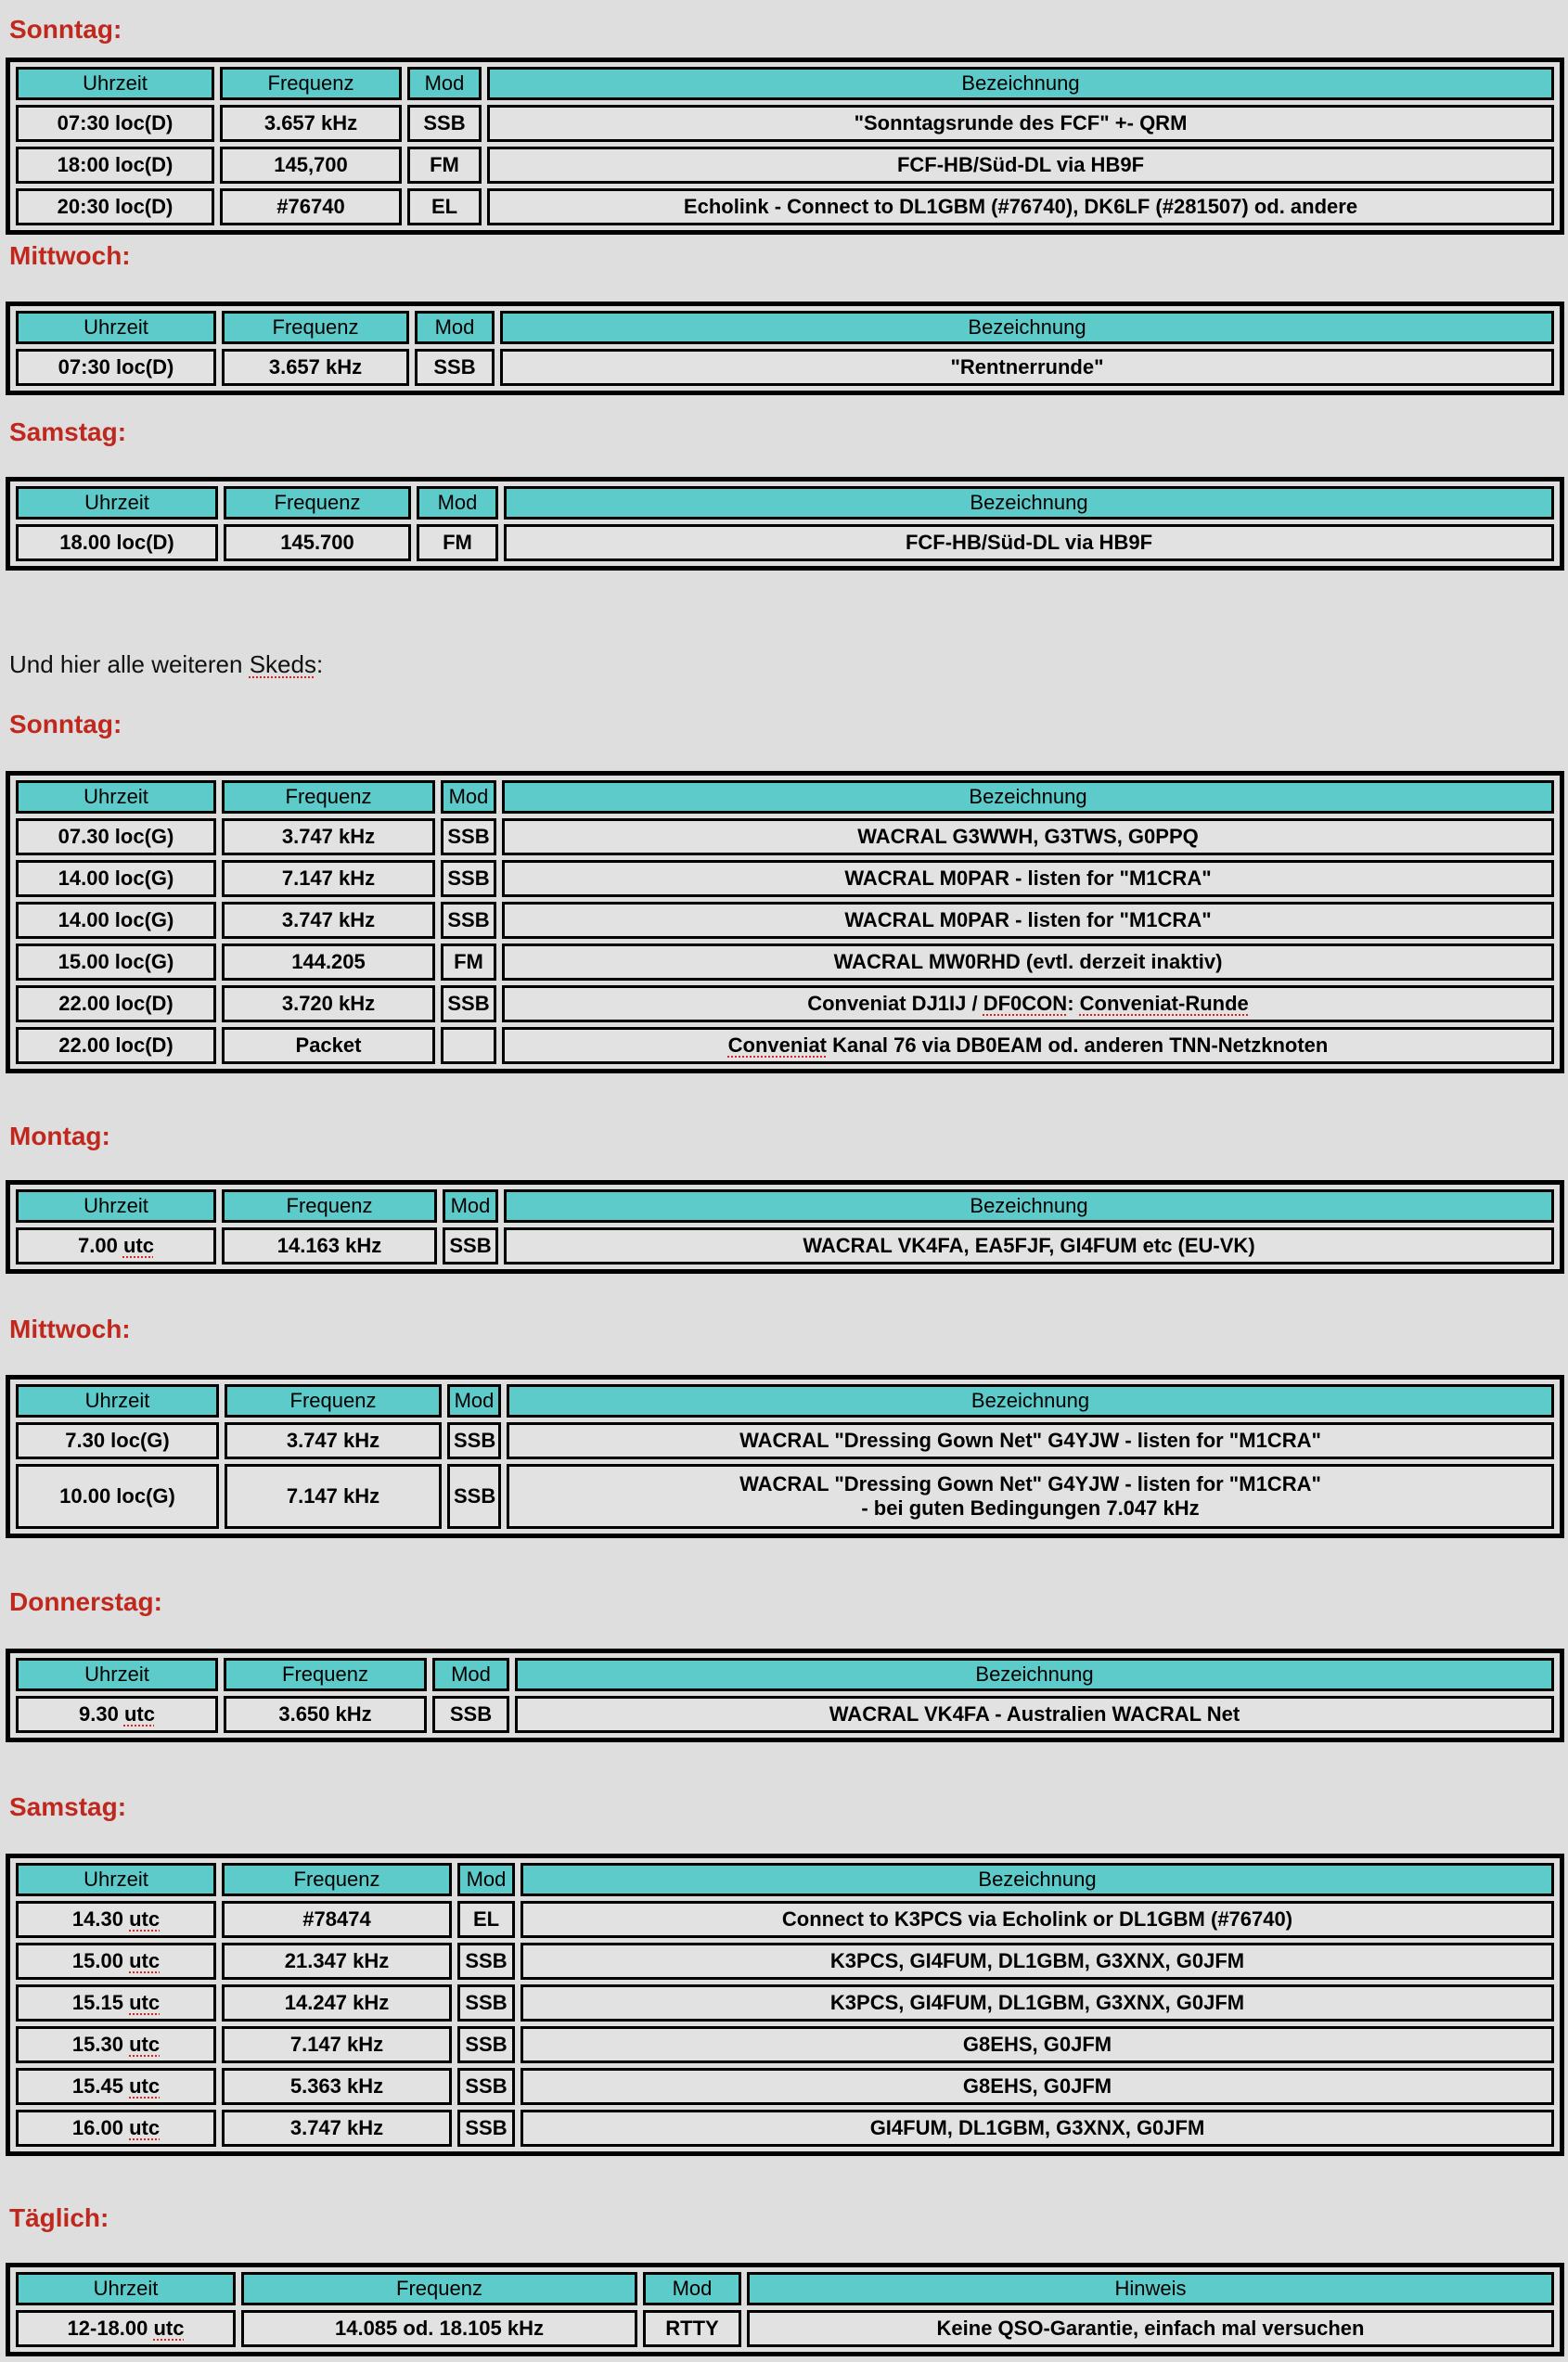  Describe the element at coordinates (329, 1245) in the screenshot. I see `frequency-cell: 14.163 kHz` at that location.